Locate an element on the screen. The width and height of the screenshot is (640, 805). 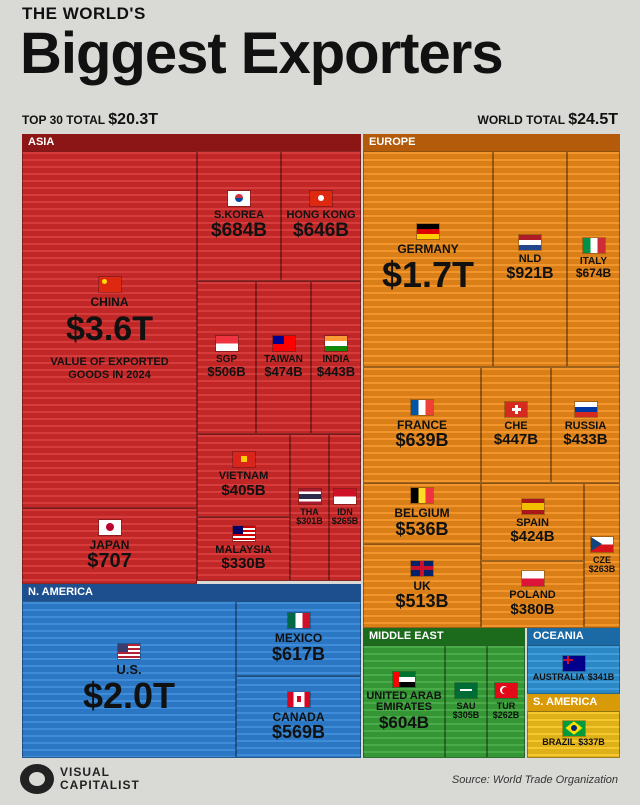
switzerland-flag-icon is located at coordinates (516, 409).